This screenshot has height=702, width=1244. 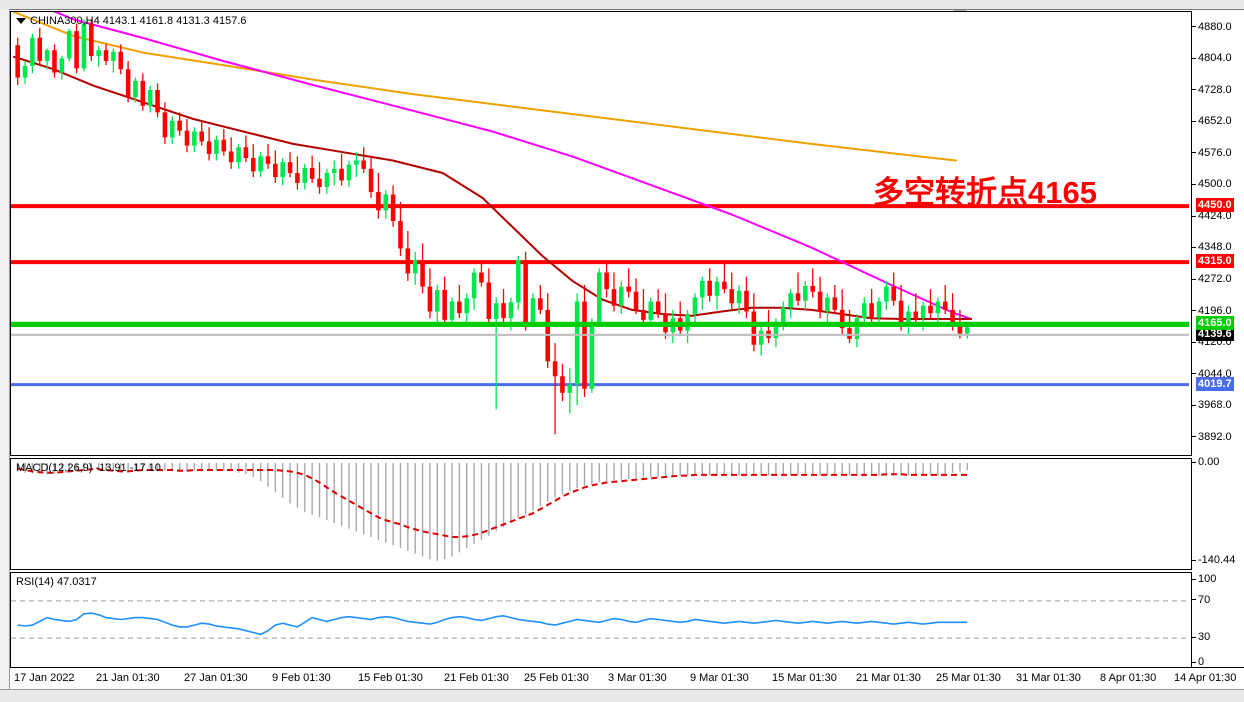 What do you see at coordinates (968, 678) in the screenshot?
I see `time-axis-label: 25 Mar 01:30` at bounding box center [968, 678].